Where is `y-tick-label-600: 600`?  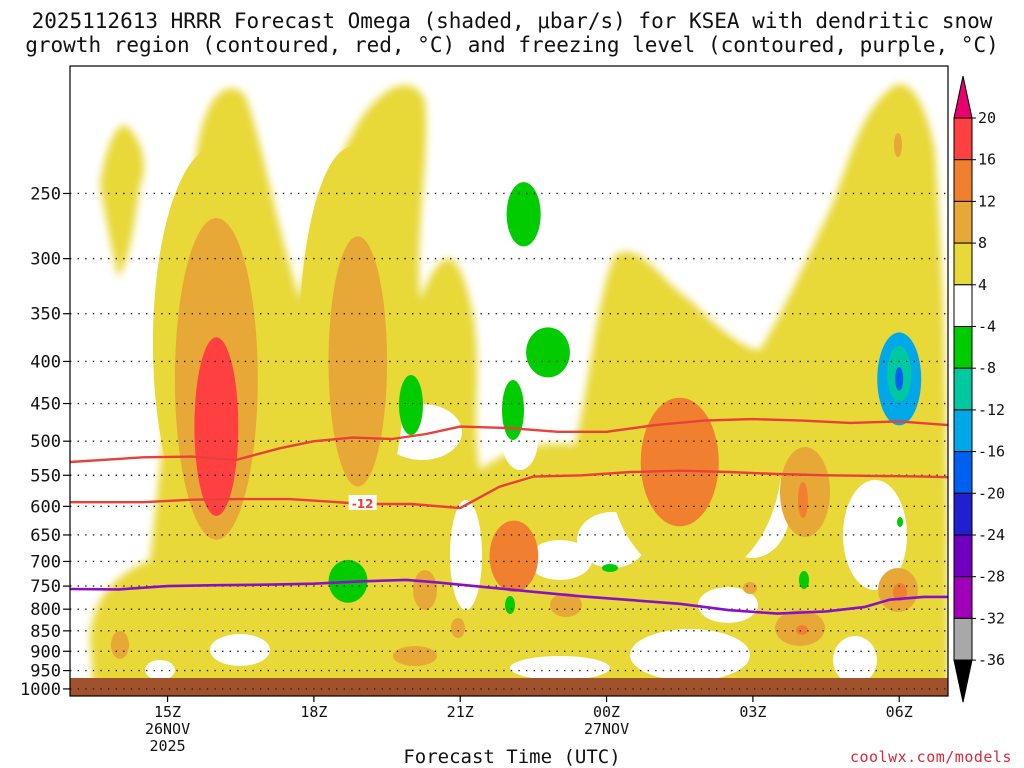 y-tick-label-600: 600 is located at coordinates (45, 507).